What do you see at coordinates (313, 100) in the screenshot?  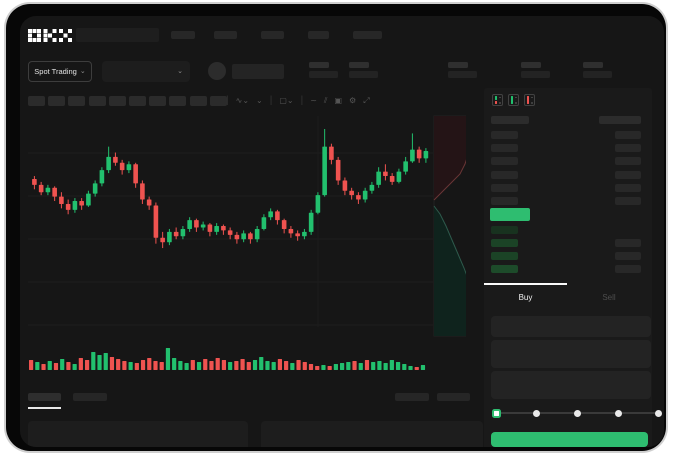 I see `line-tools-icon: ~` at bounding box center [313, 100].